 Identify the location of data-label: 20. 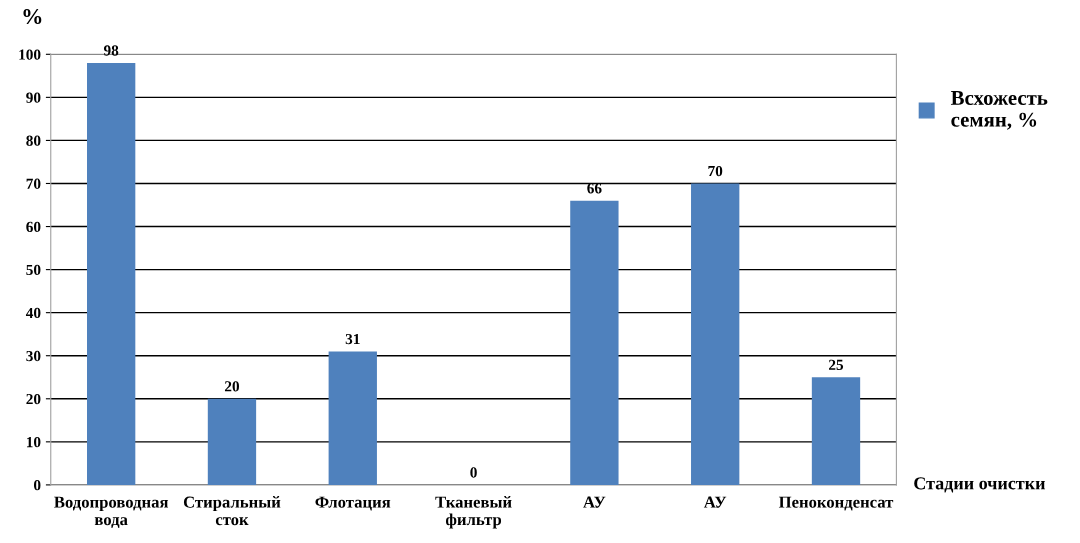
(232, 386).